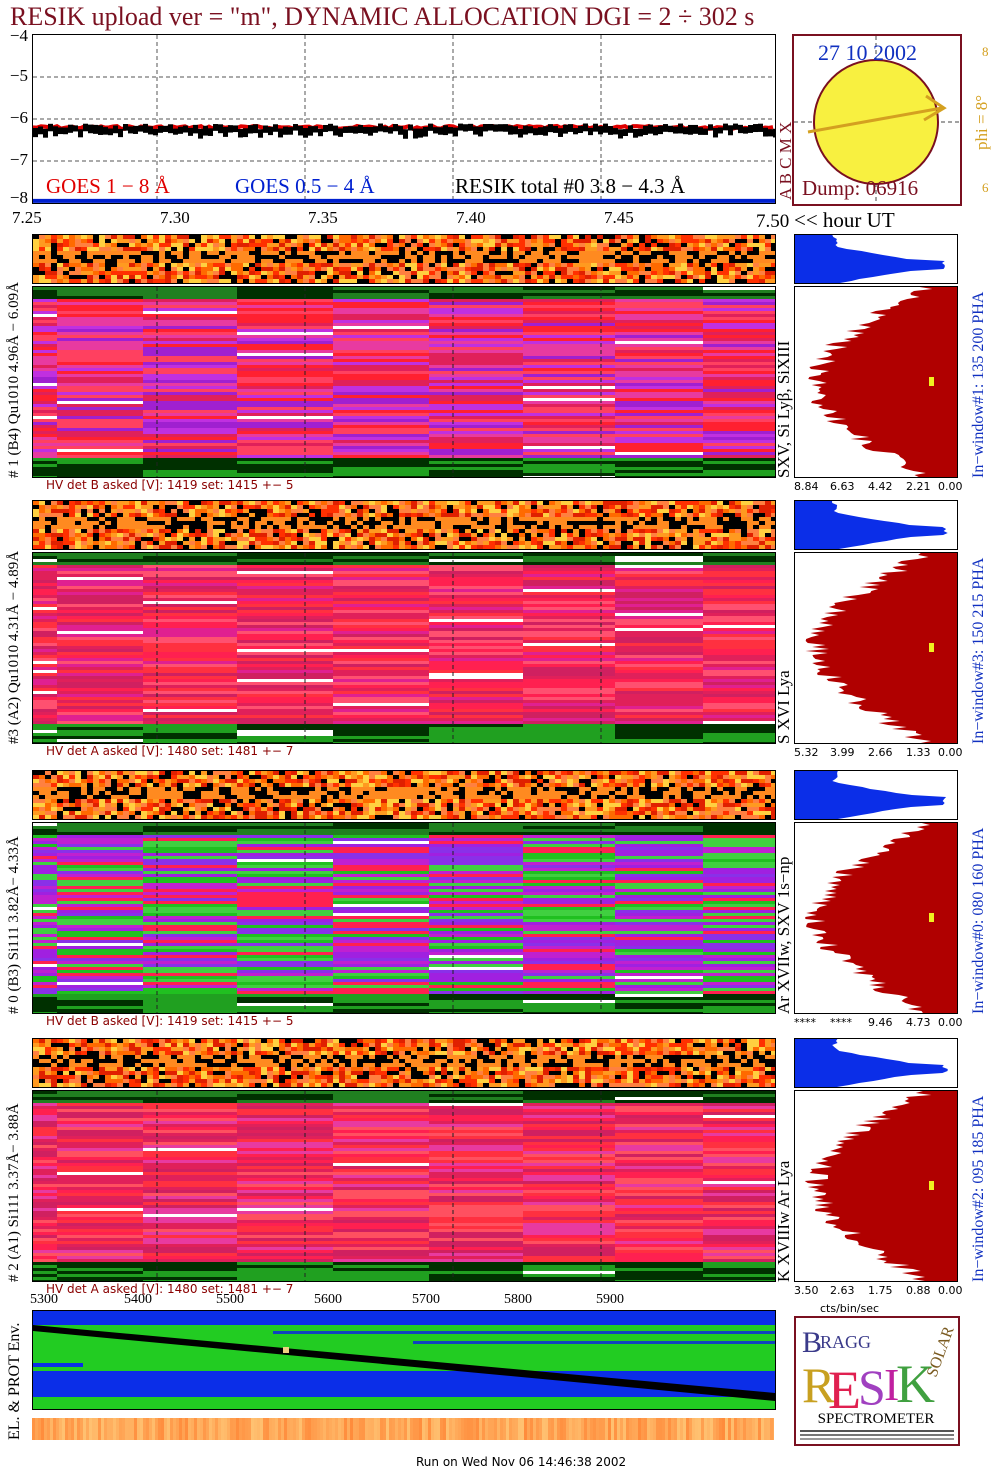  Describe the element at coordinates (404, 648) in the screenshot. I see `spectrogram-panel` at that location.